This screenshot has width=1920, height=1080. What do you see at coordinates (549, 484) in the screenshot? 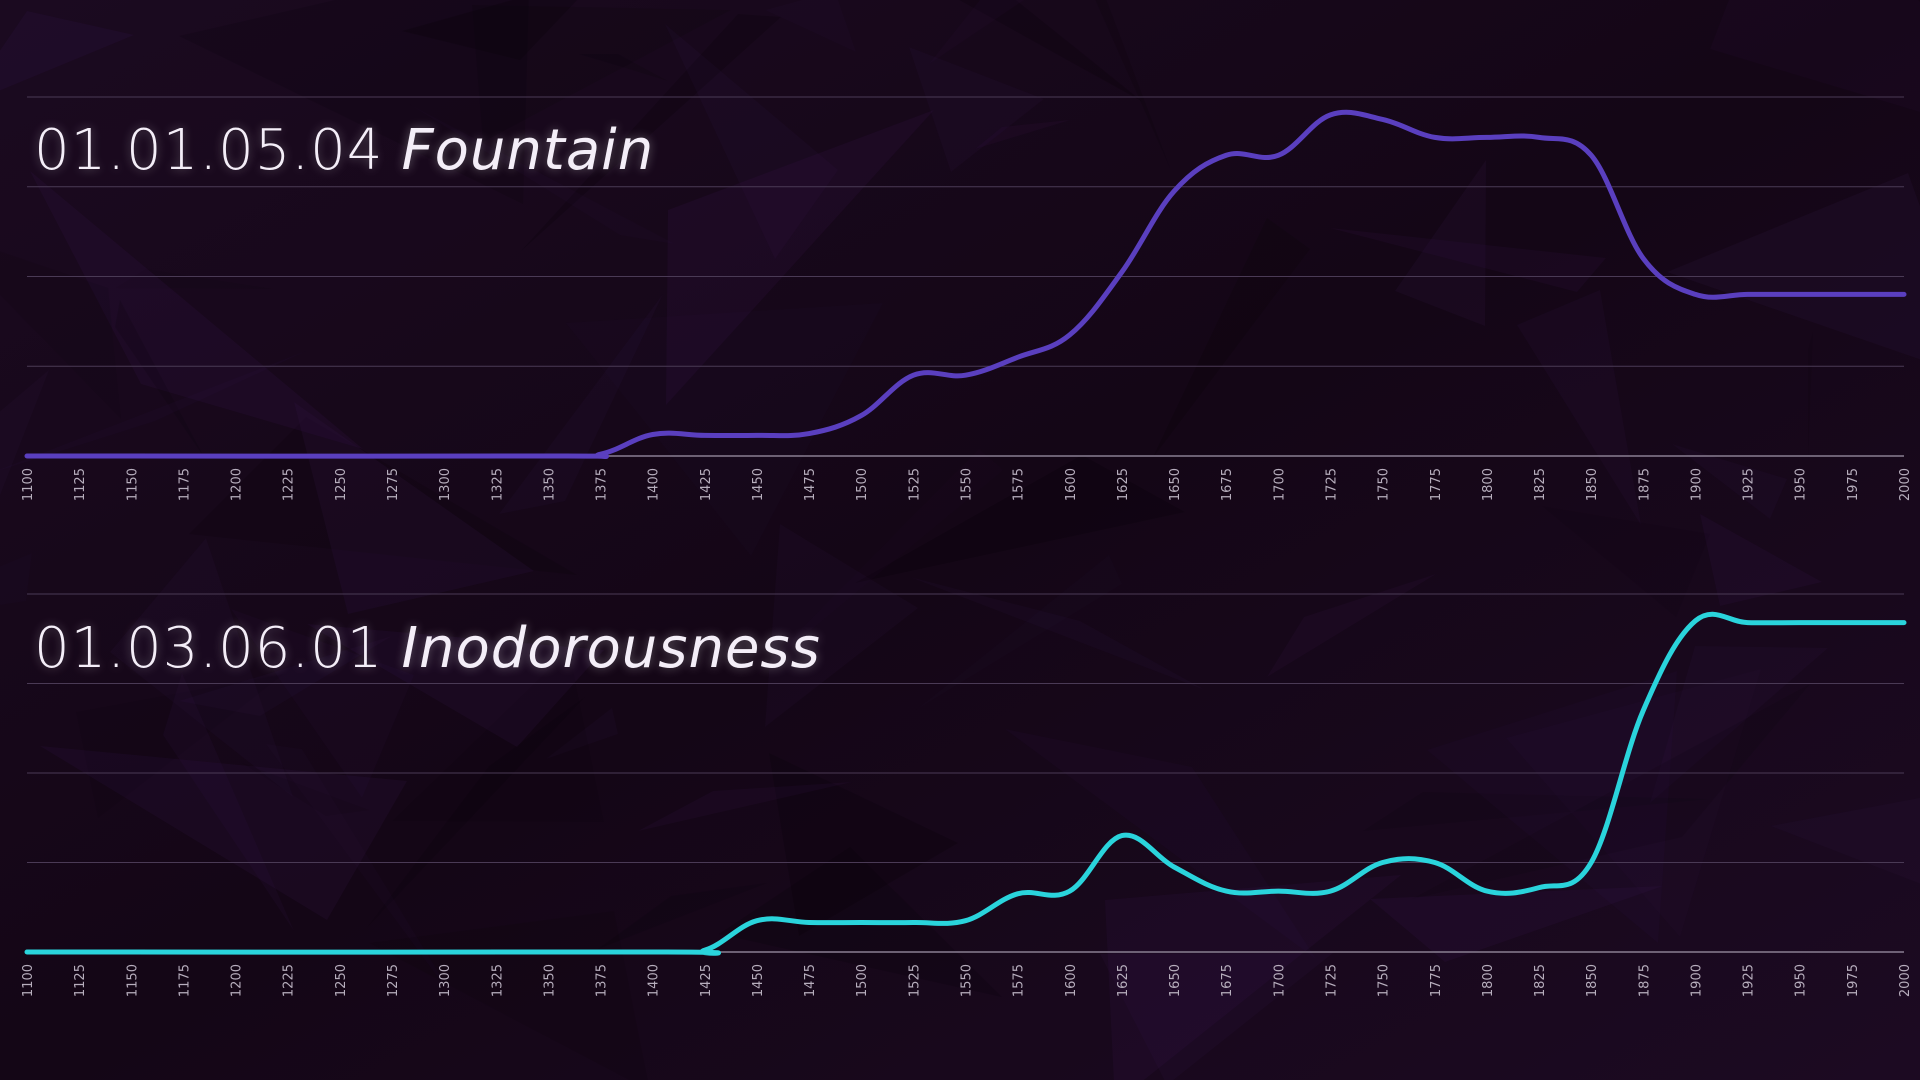
I see `x-tick-label: 1350` at bounding box center [549, 484].